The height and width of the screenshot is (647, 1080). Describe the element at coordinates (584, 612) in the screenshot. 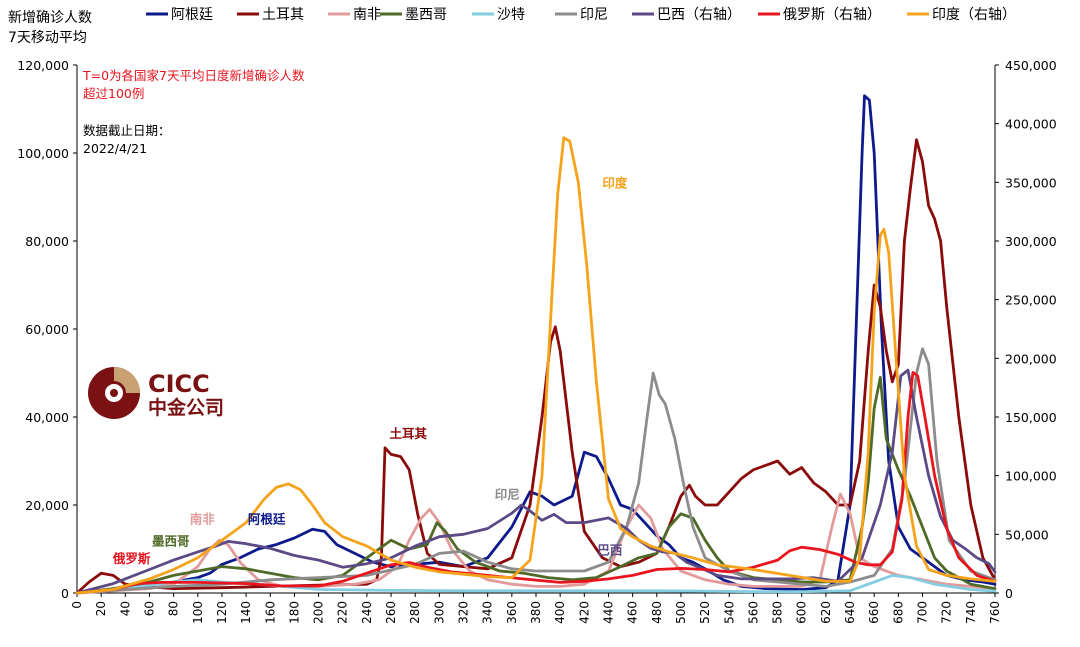

I see `x-tick-label: 420` at that location.